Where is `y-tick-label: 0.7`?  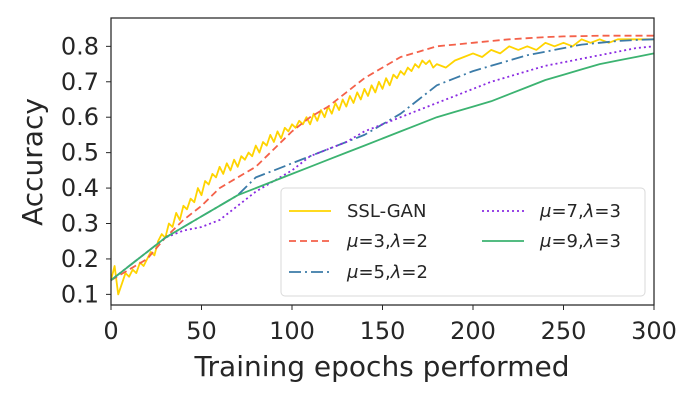 y-tick-label: 0.7 is located at coordinates (80, 82).